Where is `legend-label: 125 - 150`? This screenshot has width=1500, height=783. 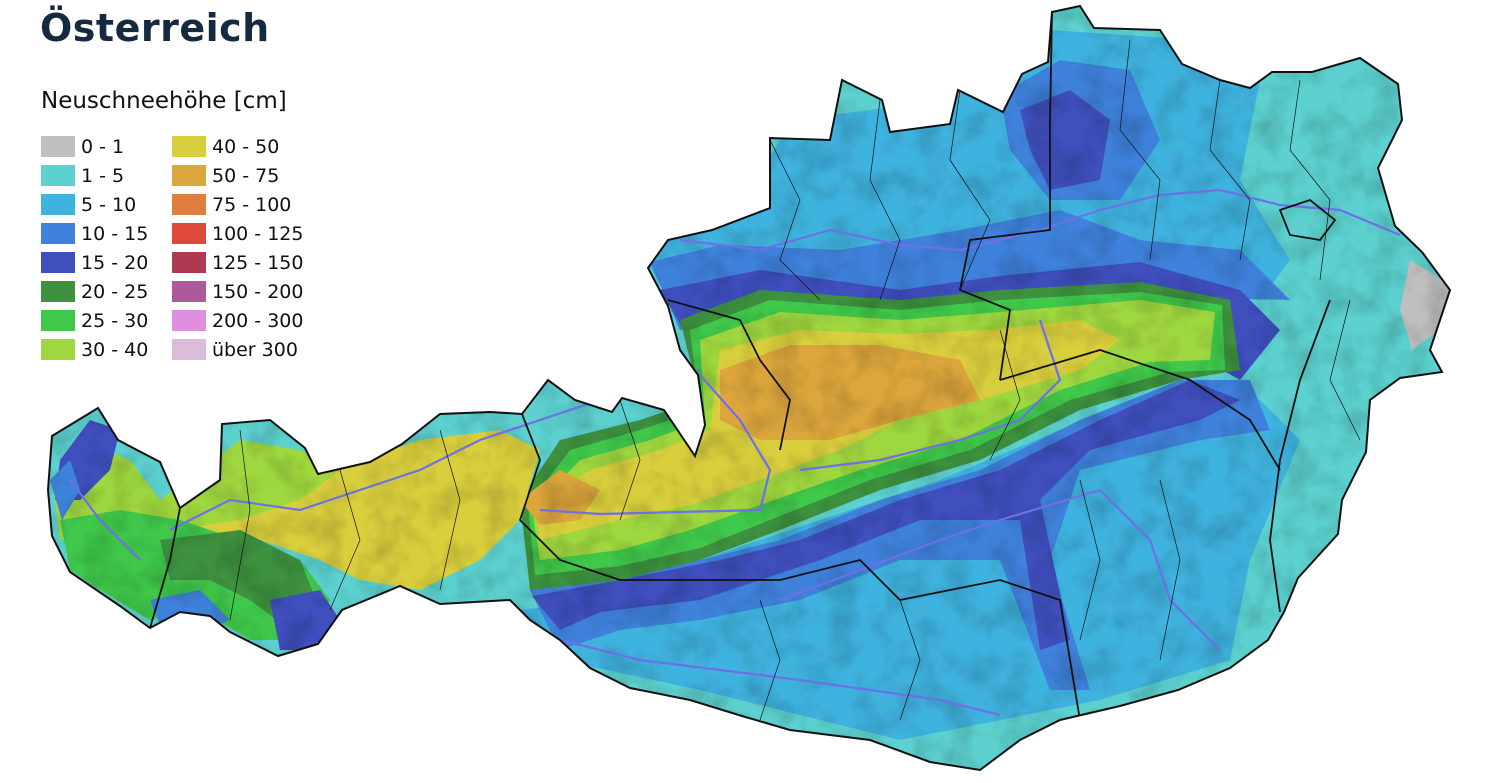 legend-label: 125 - 150 is located at coordinates (258, 262).